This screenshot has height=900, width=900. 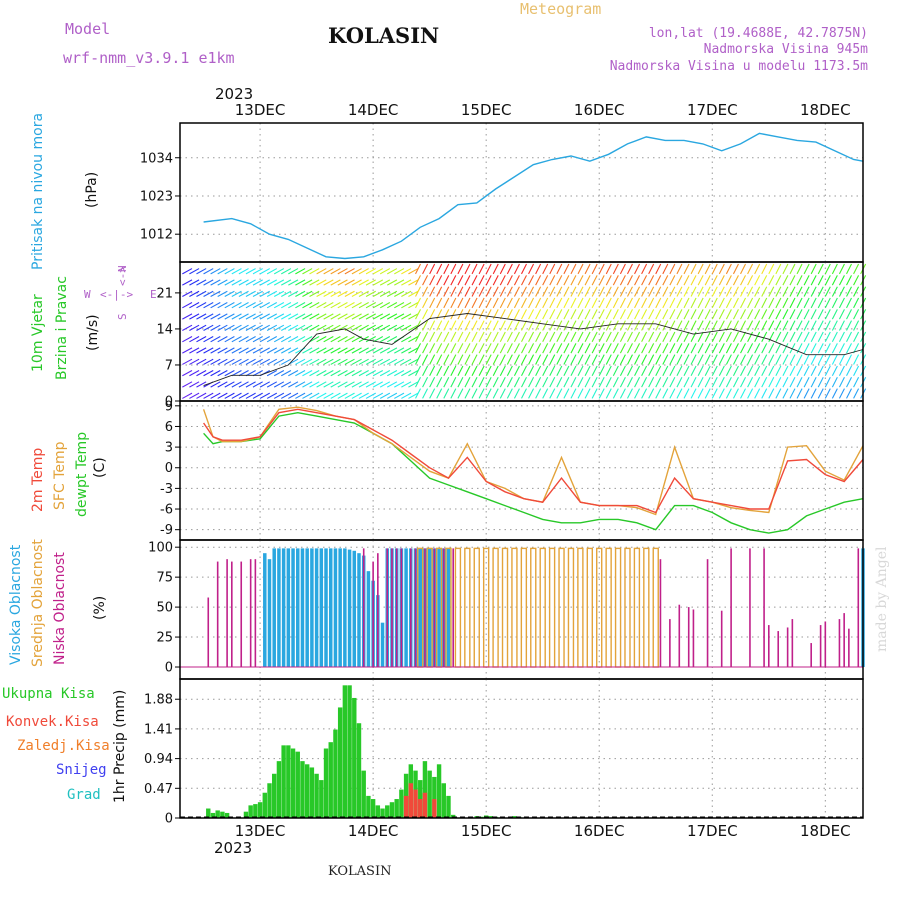 I want to click on svg-text: W, so click(x=87, y=294).